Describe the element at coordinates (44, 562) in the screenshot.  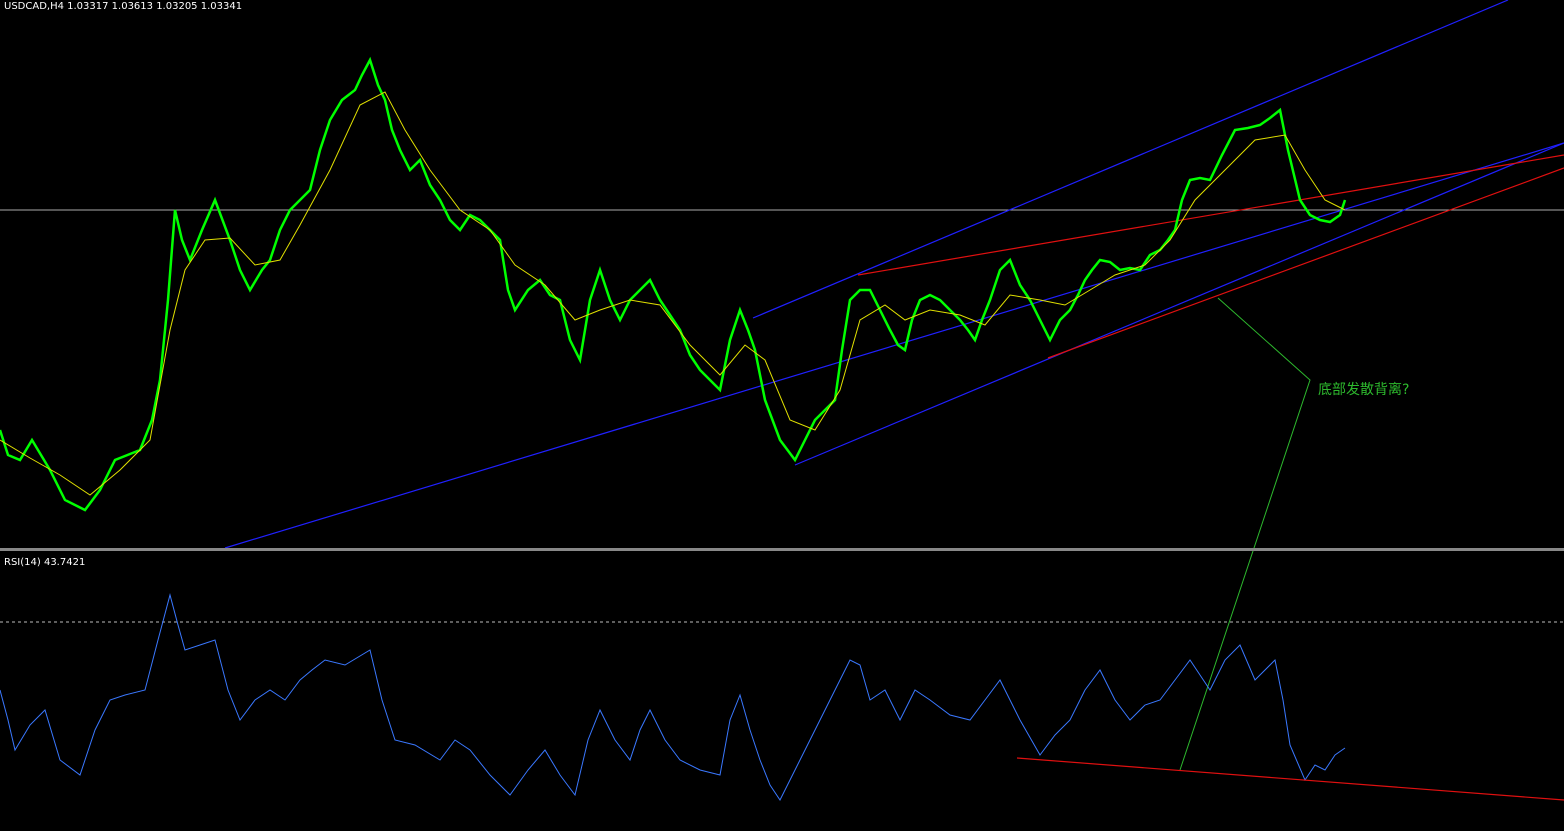
I see `rsi-label: RSI(14) 43.7421` at that location.